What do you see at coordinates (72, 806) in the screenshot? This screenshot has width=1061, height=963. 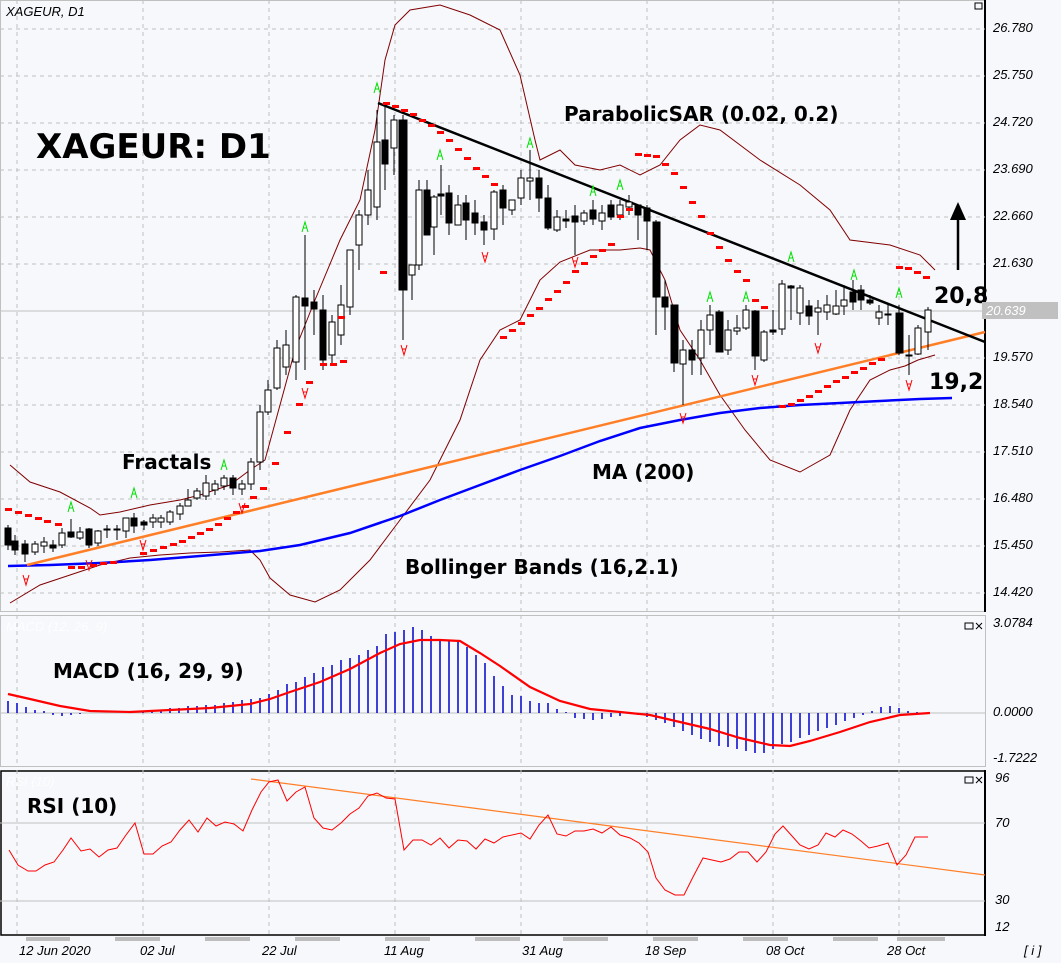 I see `rsi-heading: RSI (10)` at bounding box center [72, 806].